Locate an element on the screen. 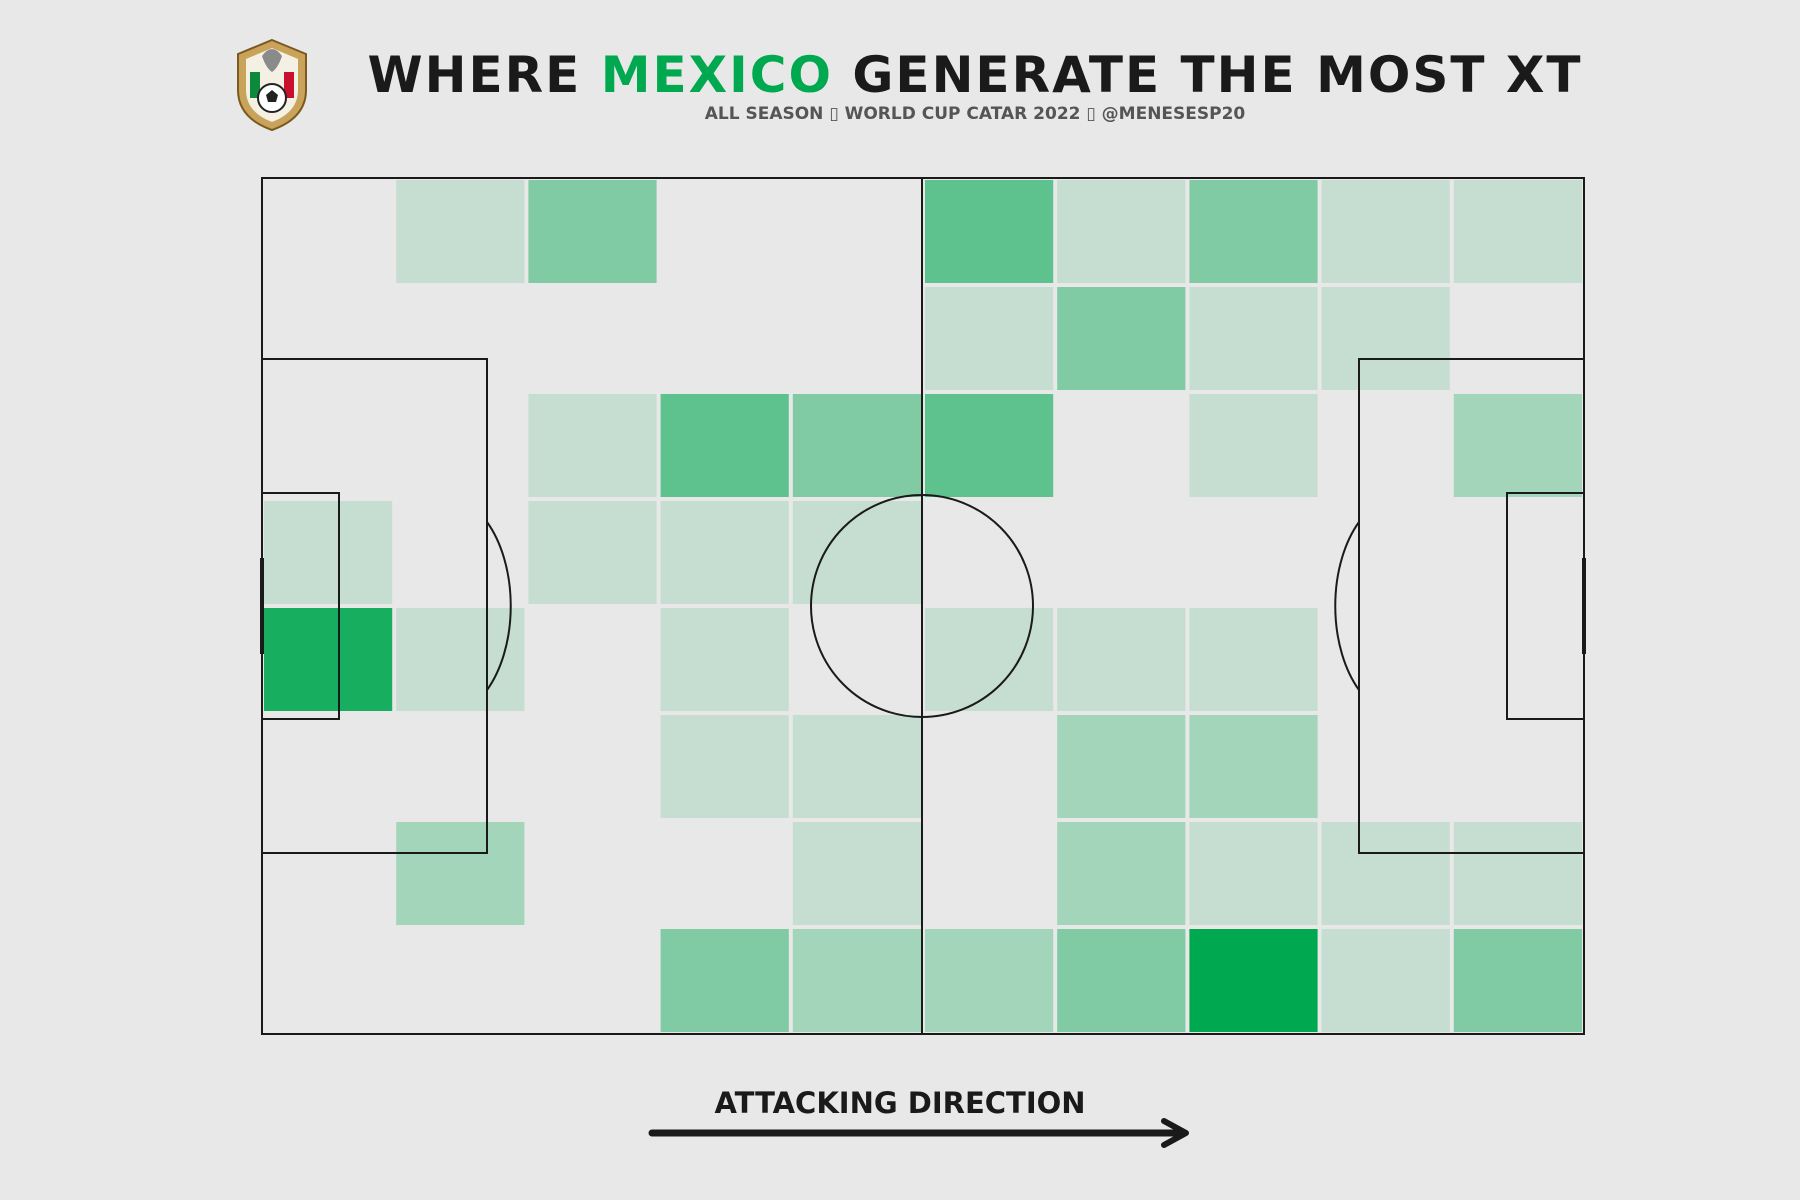 The height and width of the screenshot is (1200, 1800). left-penalty-arc is located at coordinates (499, 606).